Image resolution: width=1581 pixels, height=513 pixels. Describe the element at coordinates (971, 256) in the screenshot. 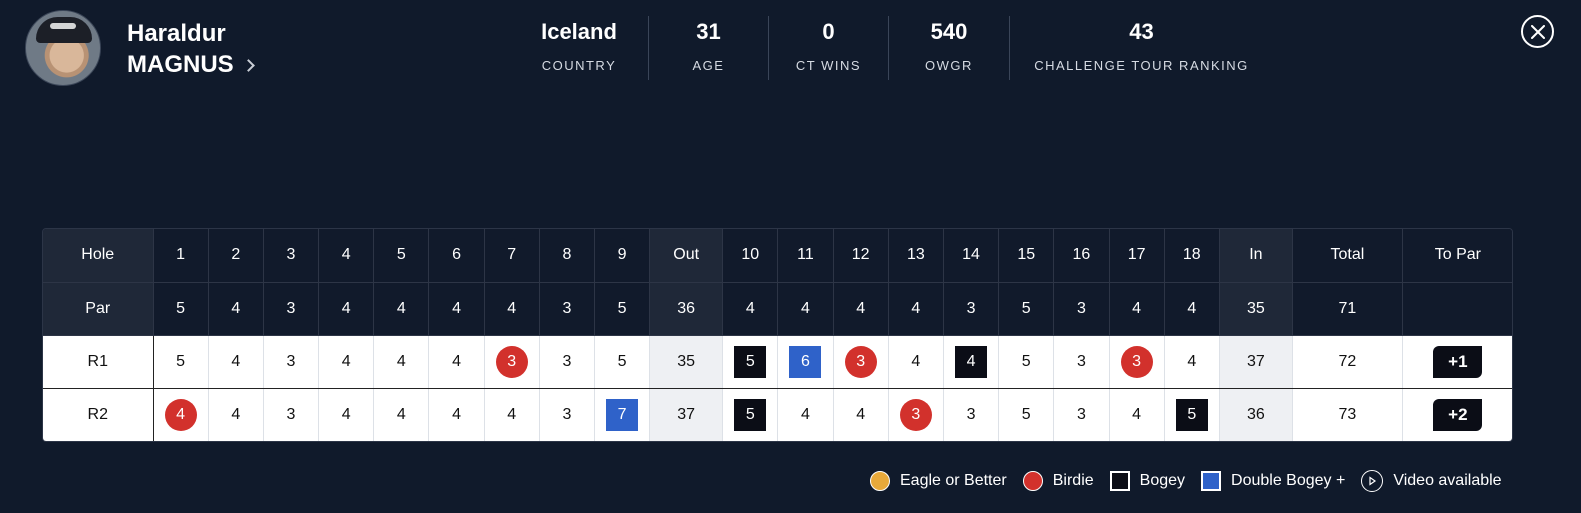

I see `hole-number: 14` at that location.